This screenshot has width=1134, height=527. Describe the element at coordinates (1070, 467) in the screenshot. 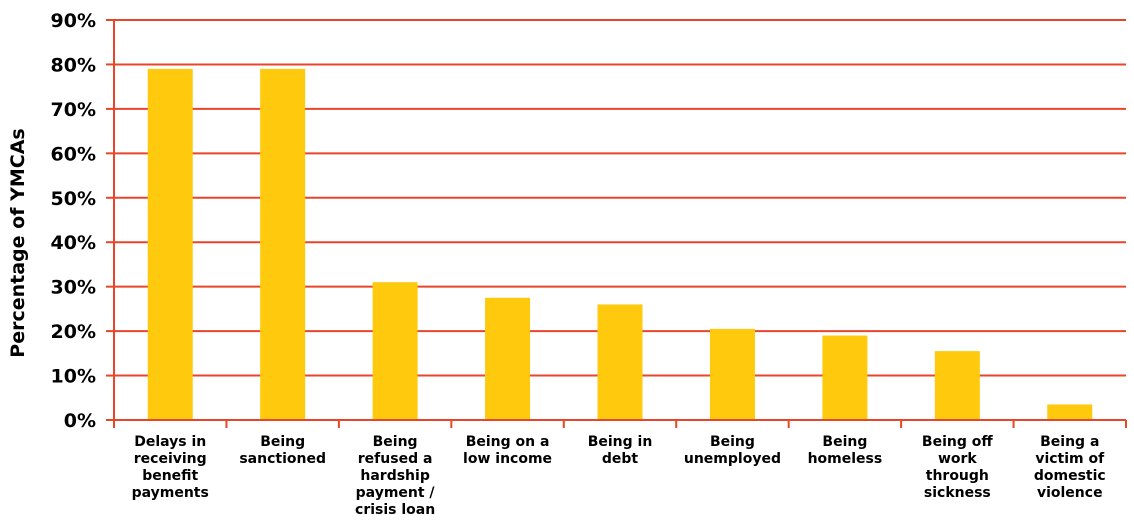

I see `x-category-label: Being a victim of domestic violence` at that location.